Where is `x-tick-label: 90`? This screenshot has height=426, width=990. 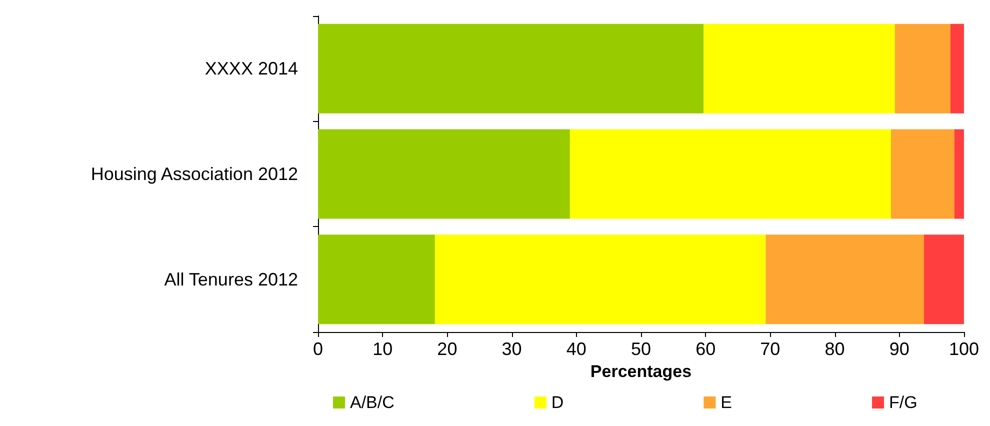
x-tick-label: 90 is located at coordinates (899, 349).